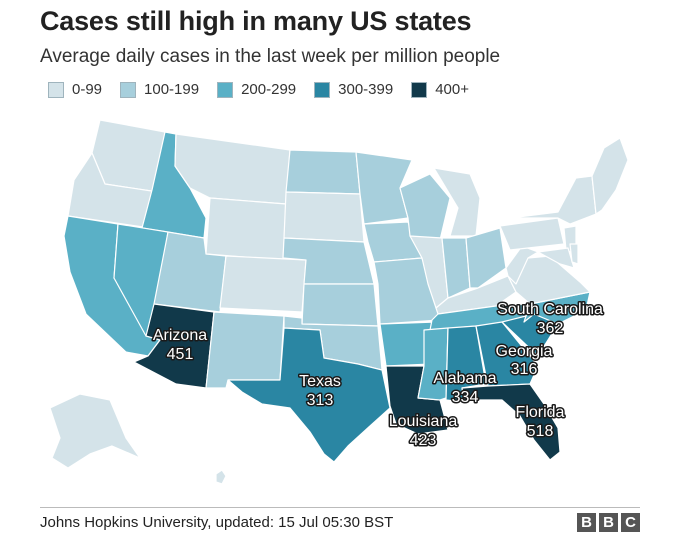 This screenshot has height=560, width=680. What do you see at coordinates (423, 421) in the screenshot?
I see `label-louisiana-name: Louisiana` at bounding box center [423, 421].